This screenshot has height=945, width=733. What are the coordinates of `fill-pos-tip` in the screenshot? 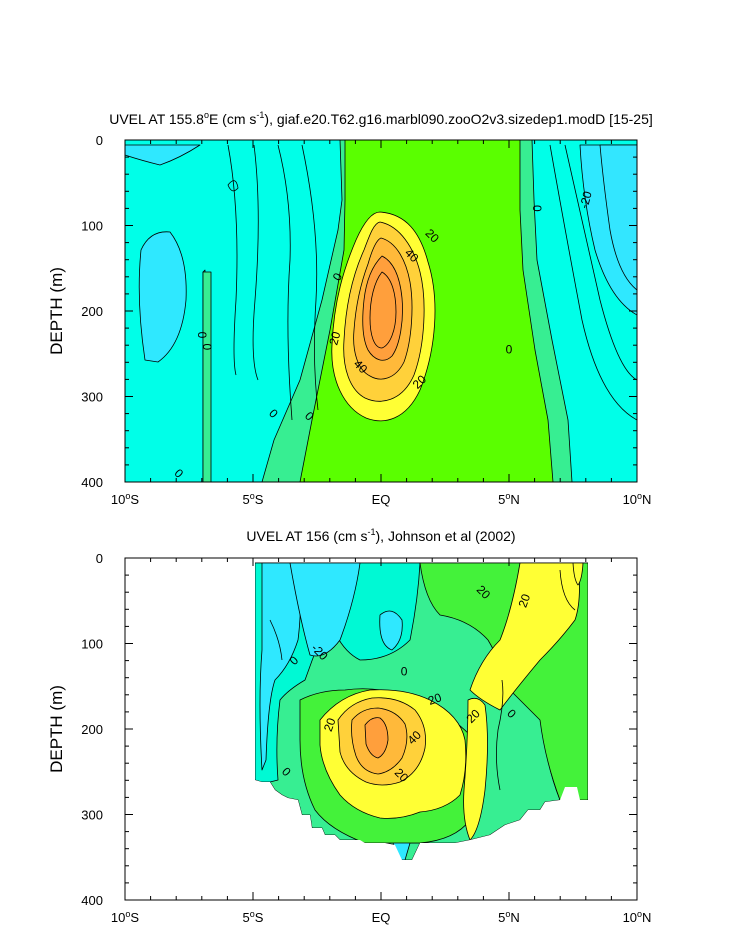 It's located at (578, 574).